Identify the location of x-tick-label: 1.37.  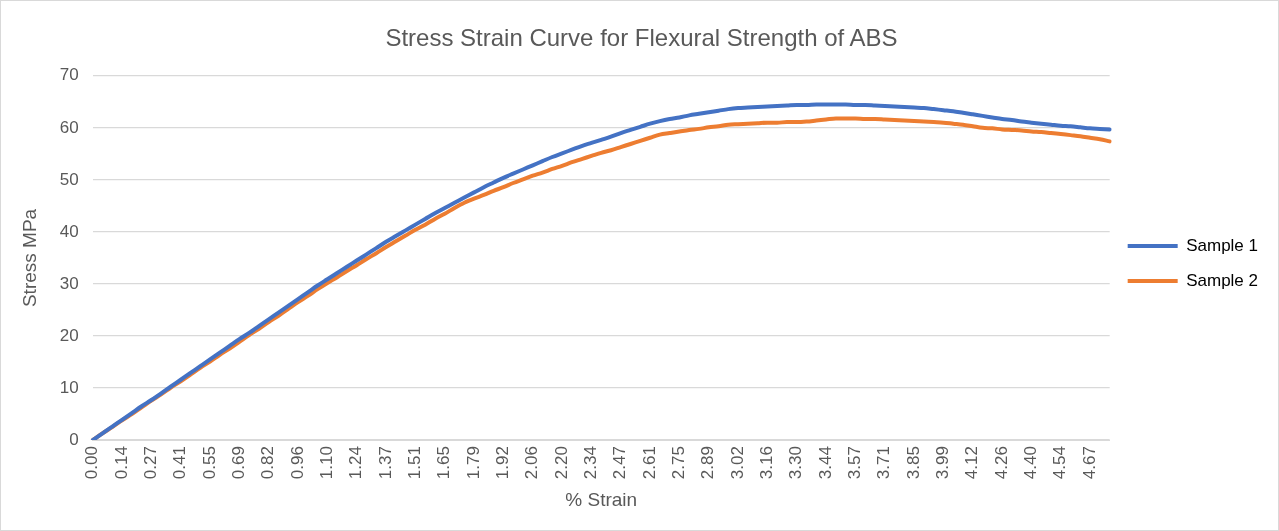
(385, 463).